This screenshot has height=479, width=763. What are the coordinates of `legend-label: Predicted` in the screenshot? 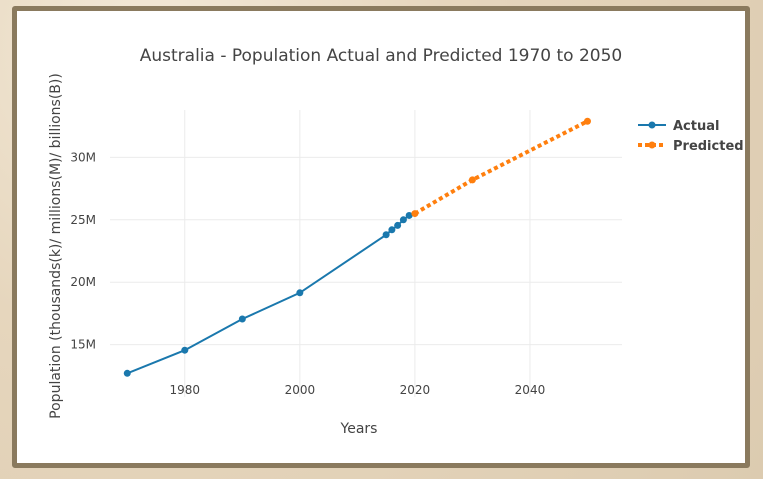 It's located at (708, 146).